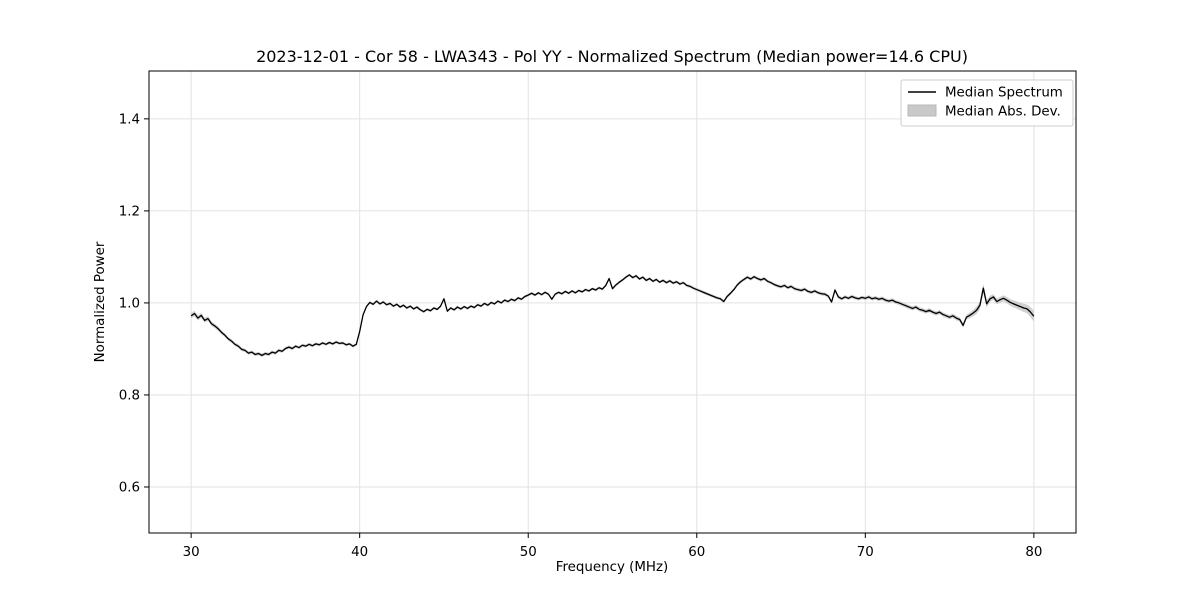 The image size is (1200, 604). Describe the element at coordinates (1033, 552) in the screenshot. I see `x-tick-label: 80` at that location.